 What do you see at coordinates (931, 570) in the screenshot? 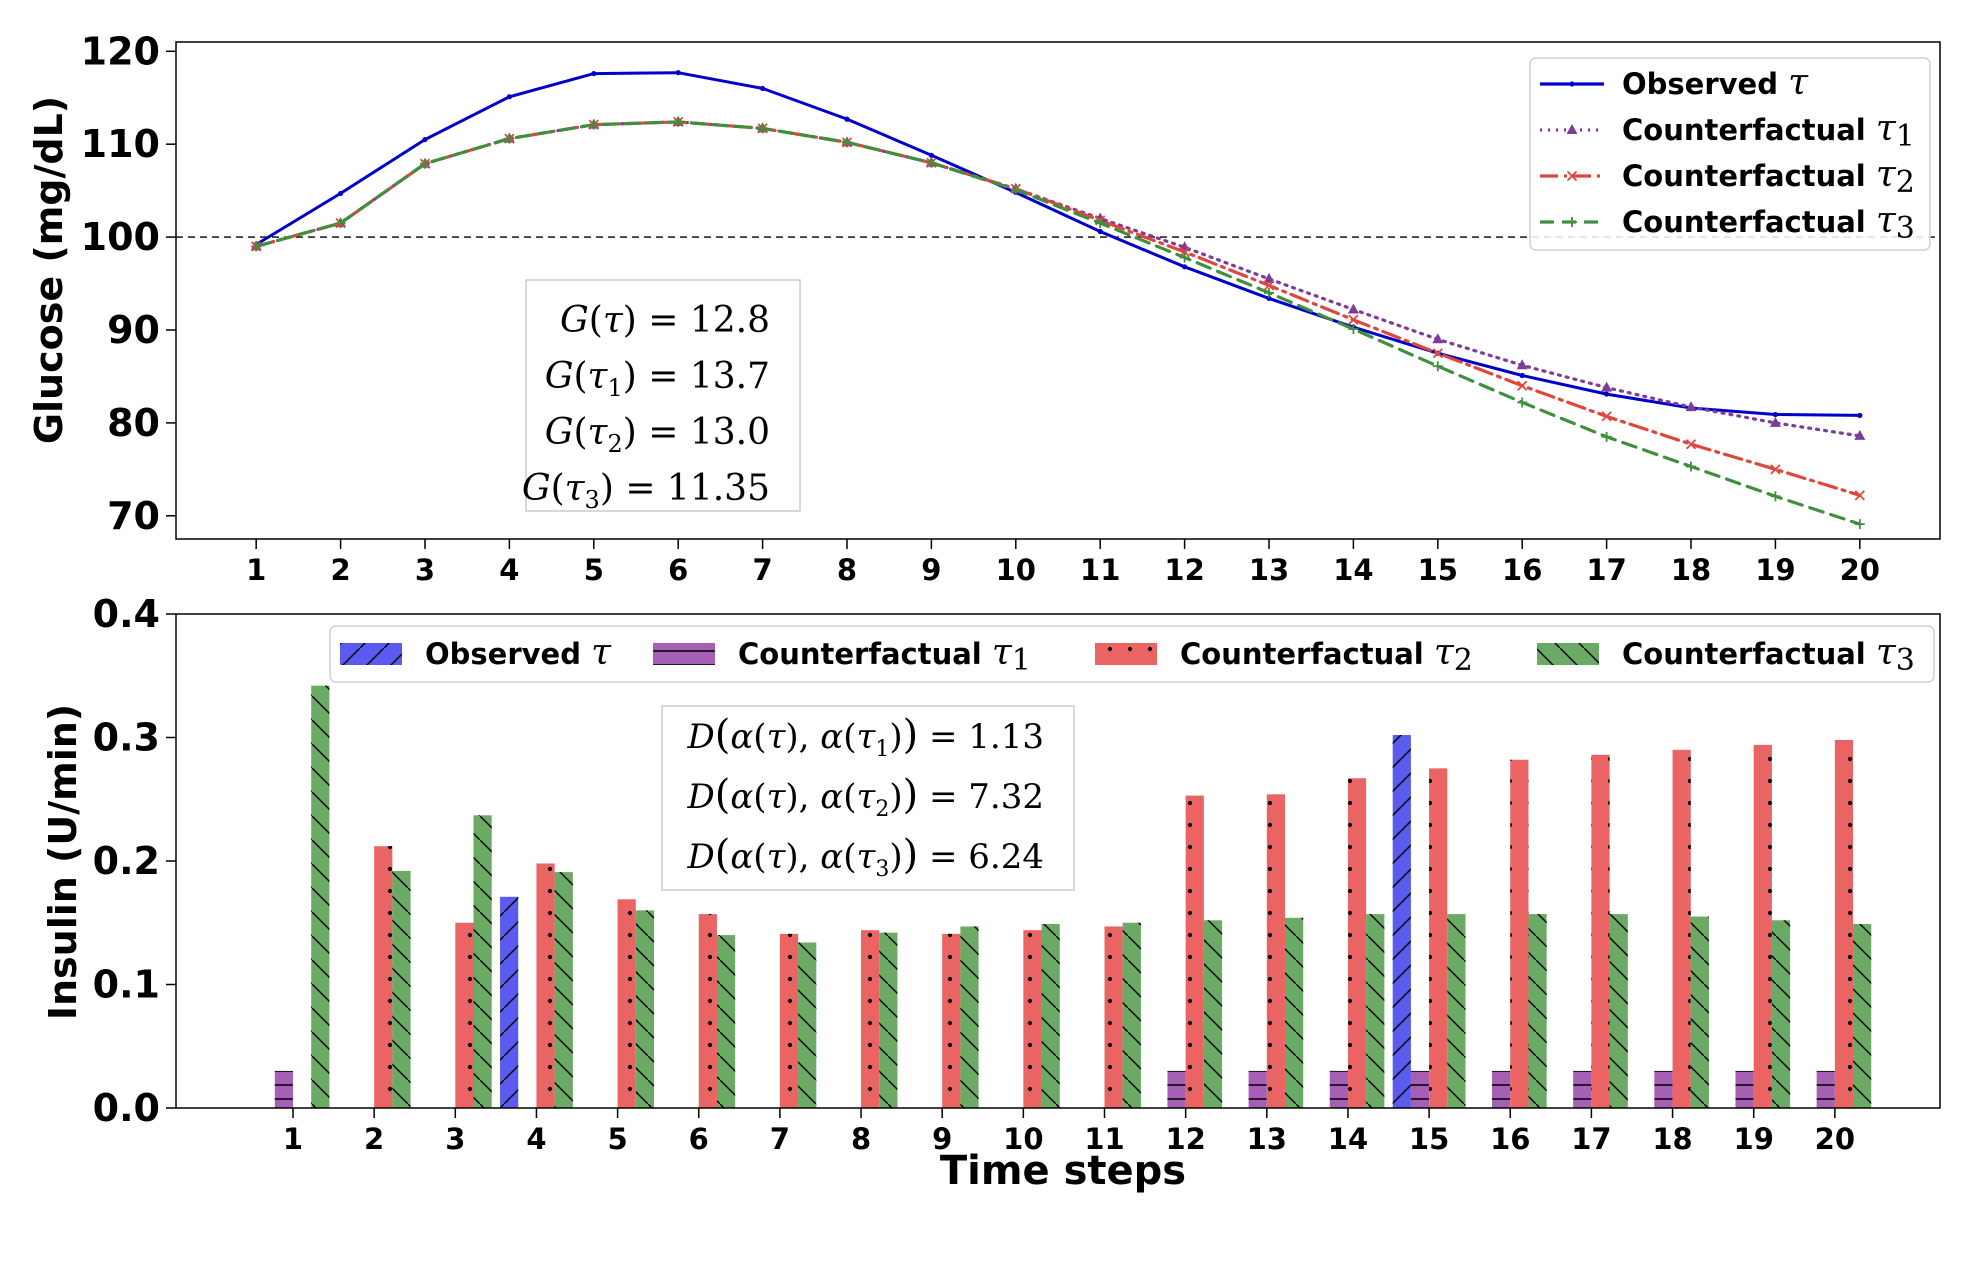
I see `glucose-xtick-label: 9` at bounding box center [931, 570].